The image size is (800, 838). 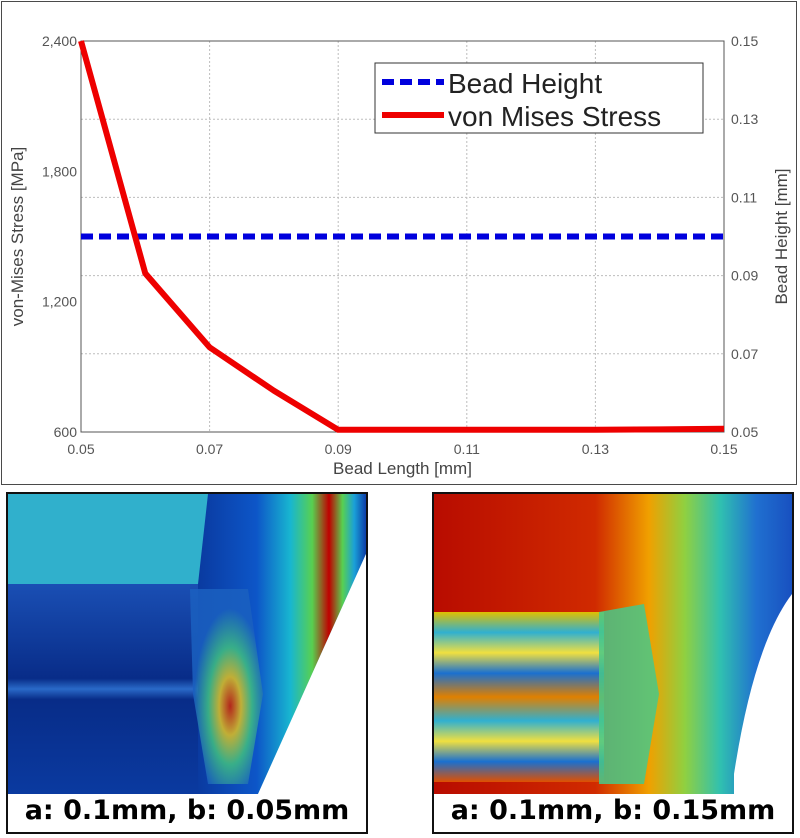 I want to click on legend-label: Bead Height, so click(x=525, y=83).